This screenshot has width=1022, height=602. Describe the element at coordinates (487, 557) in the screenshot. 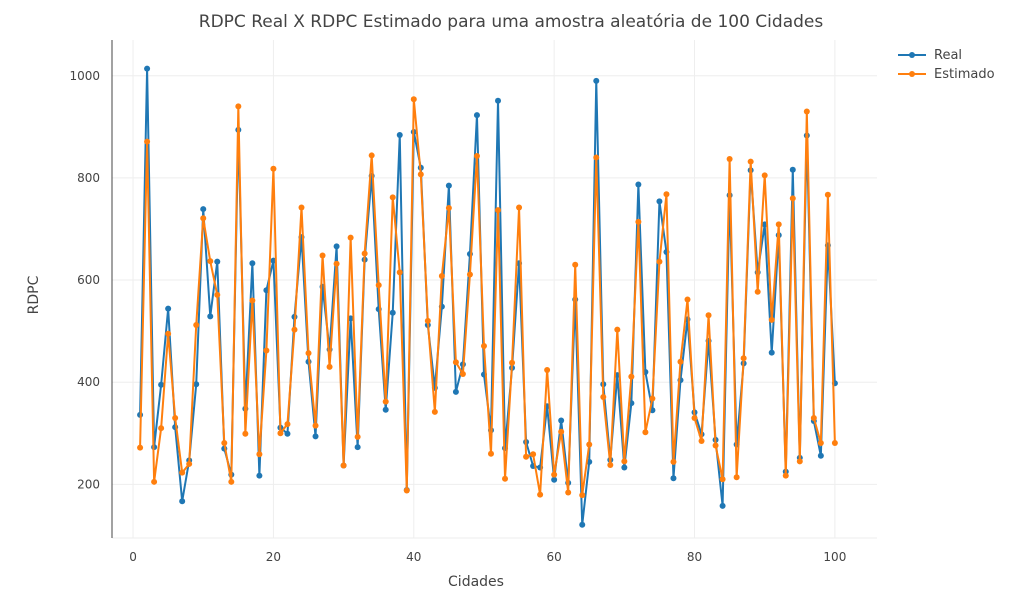

I see `x-axis-ticks: 0 20 40 60 80 100` at that location.